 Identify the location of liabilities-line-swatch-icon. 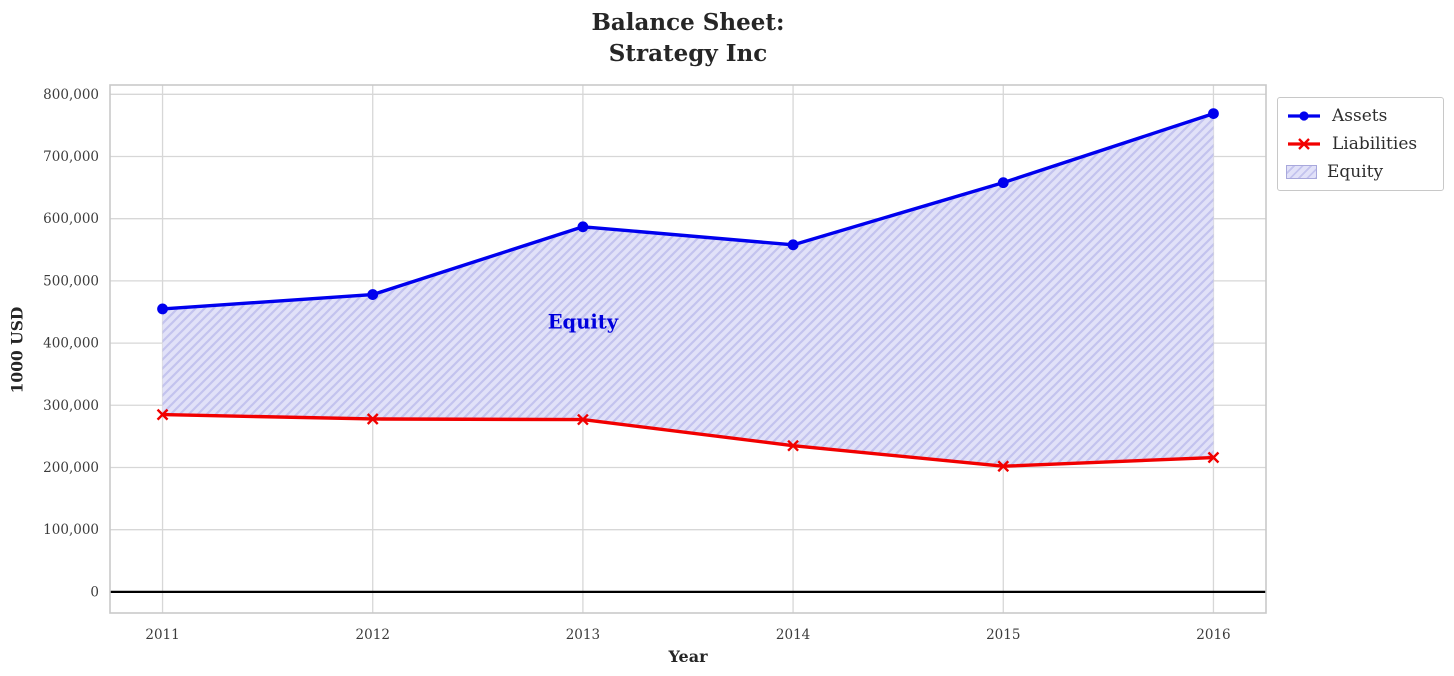
(1304, 144).